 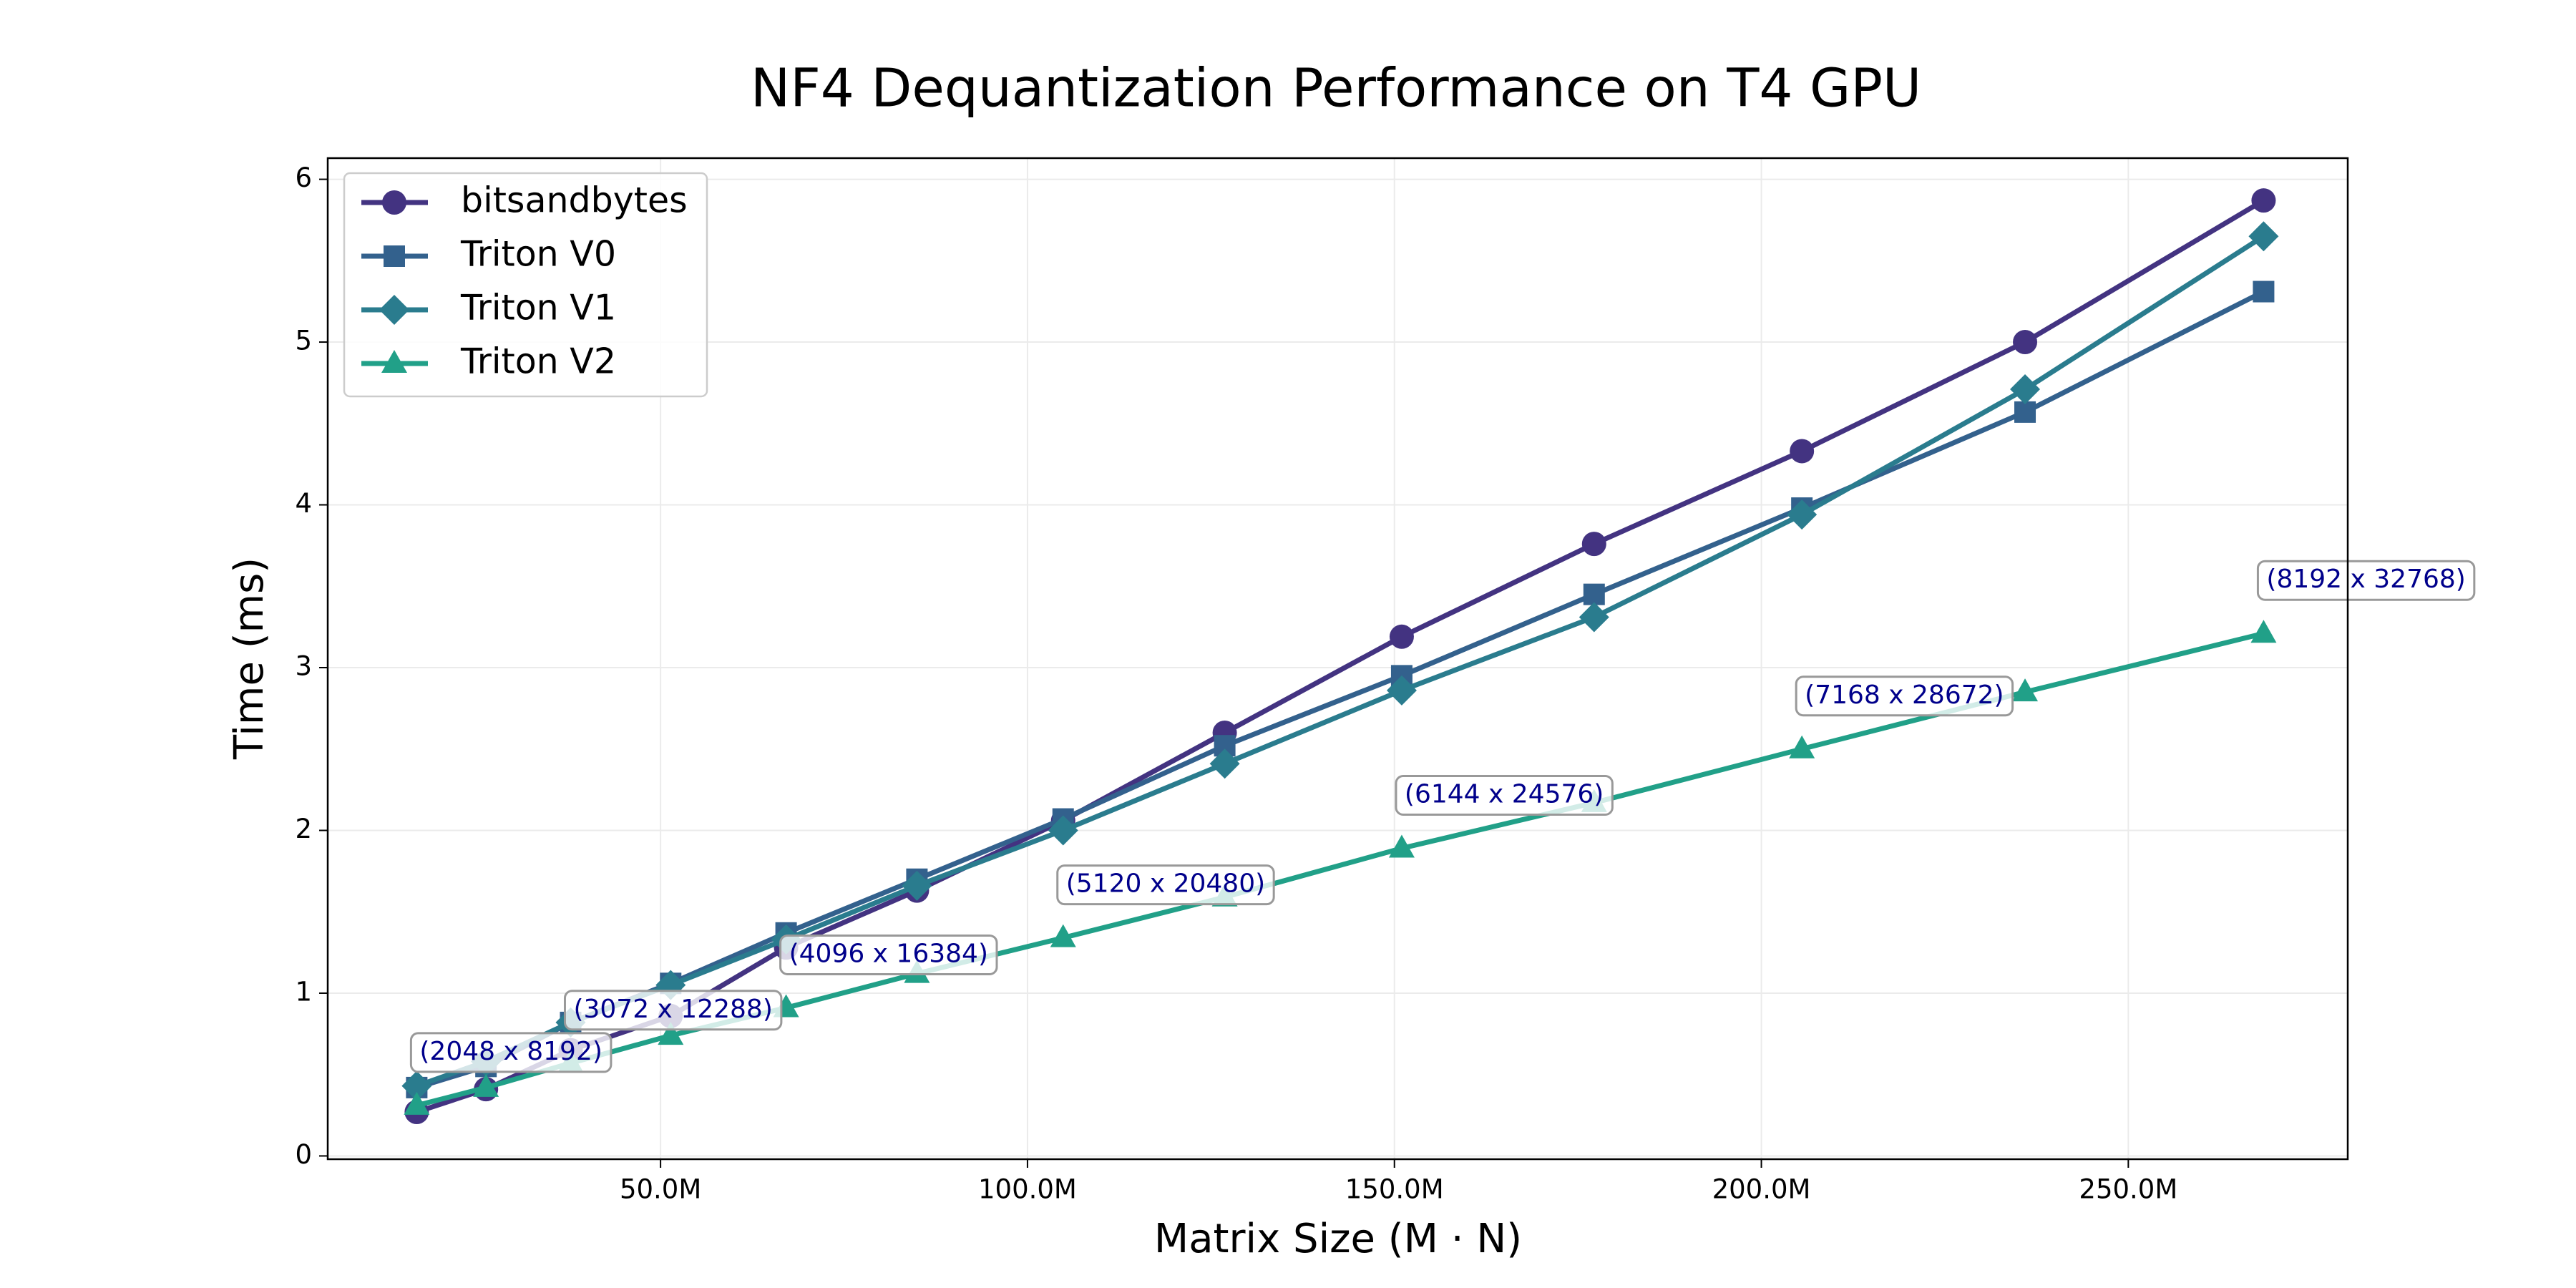 What do you see at coordinates (303, 503) in the screenshot?
I see `y-tick-label: 4` at bounding box center [303, 503].